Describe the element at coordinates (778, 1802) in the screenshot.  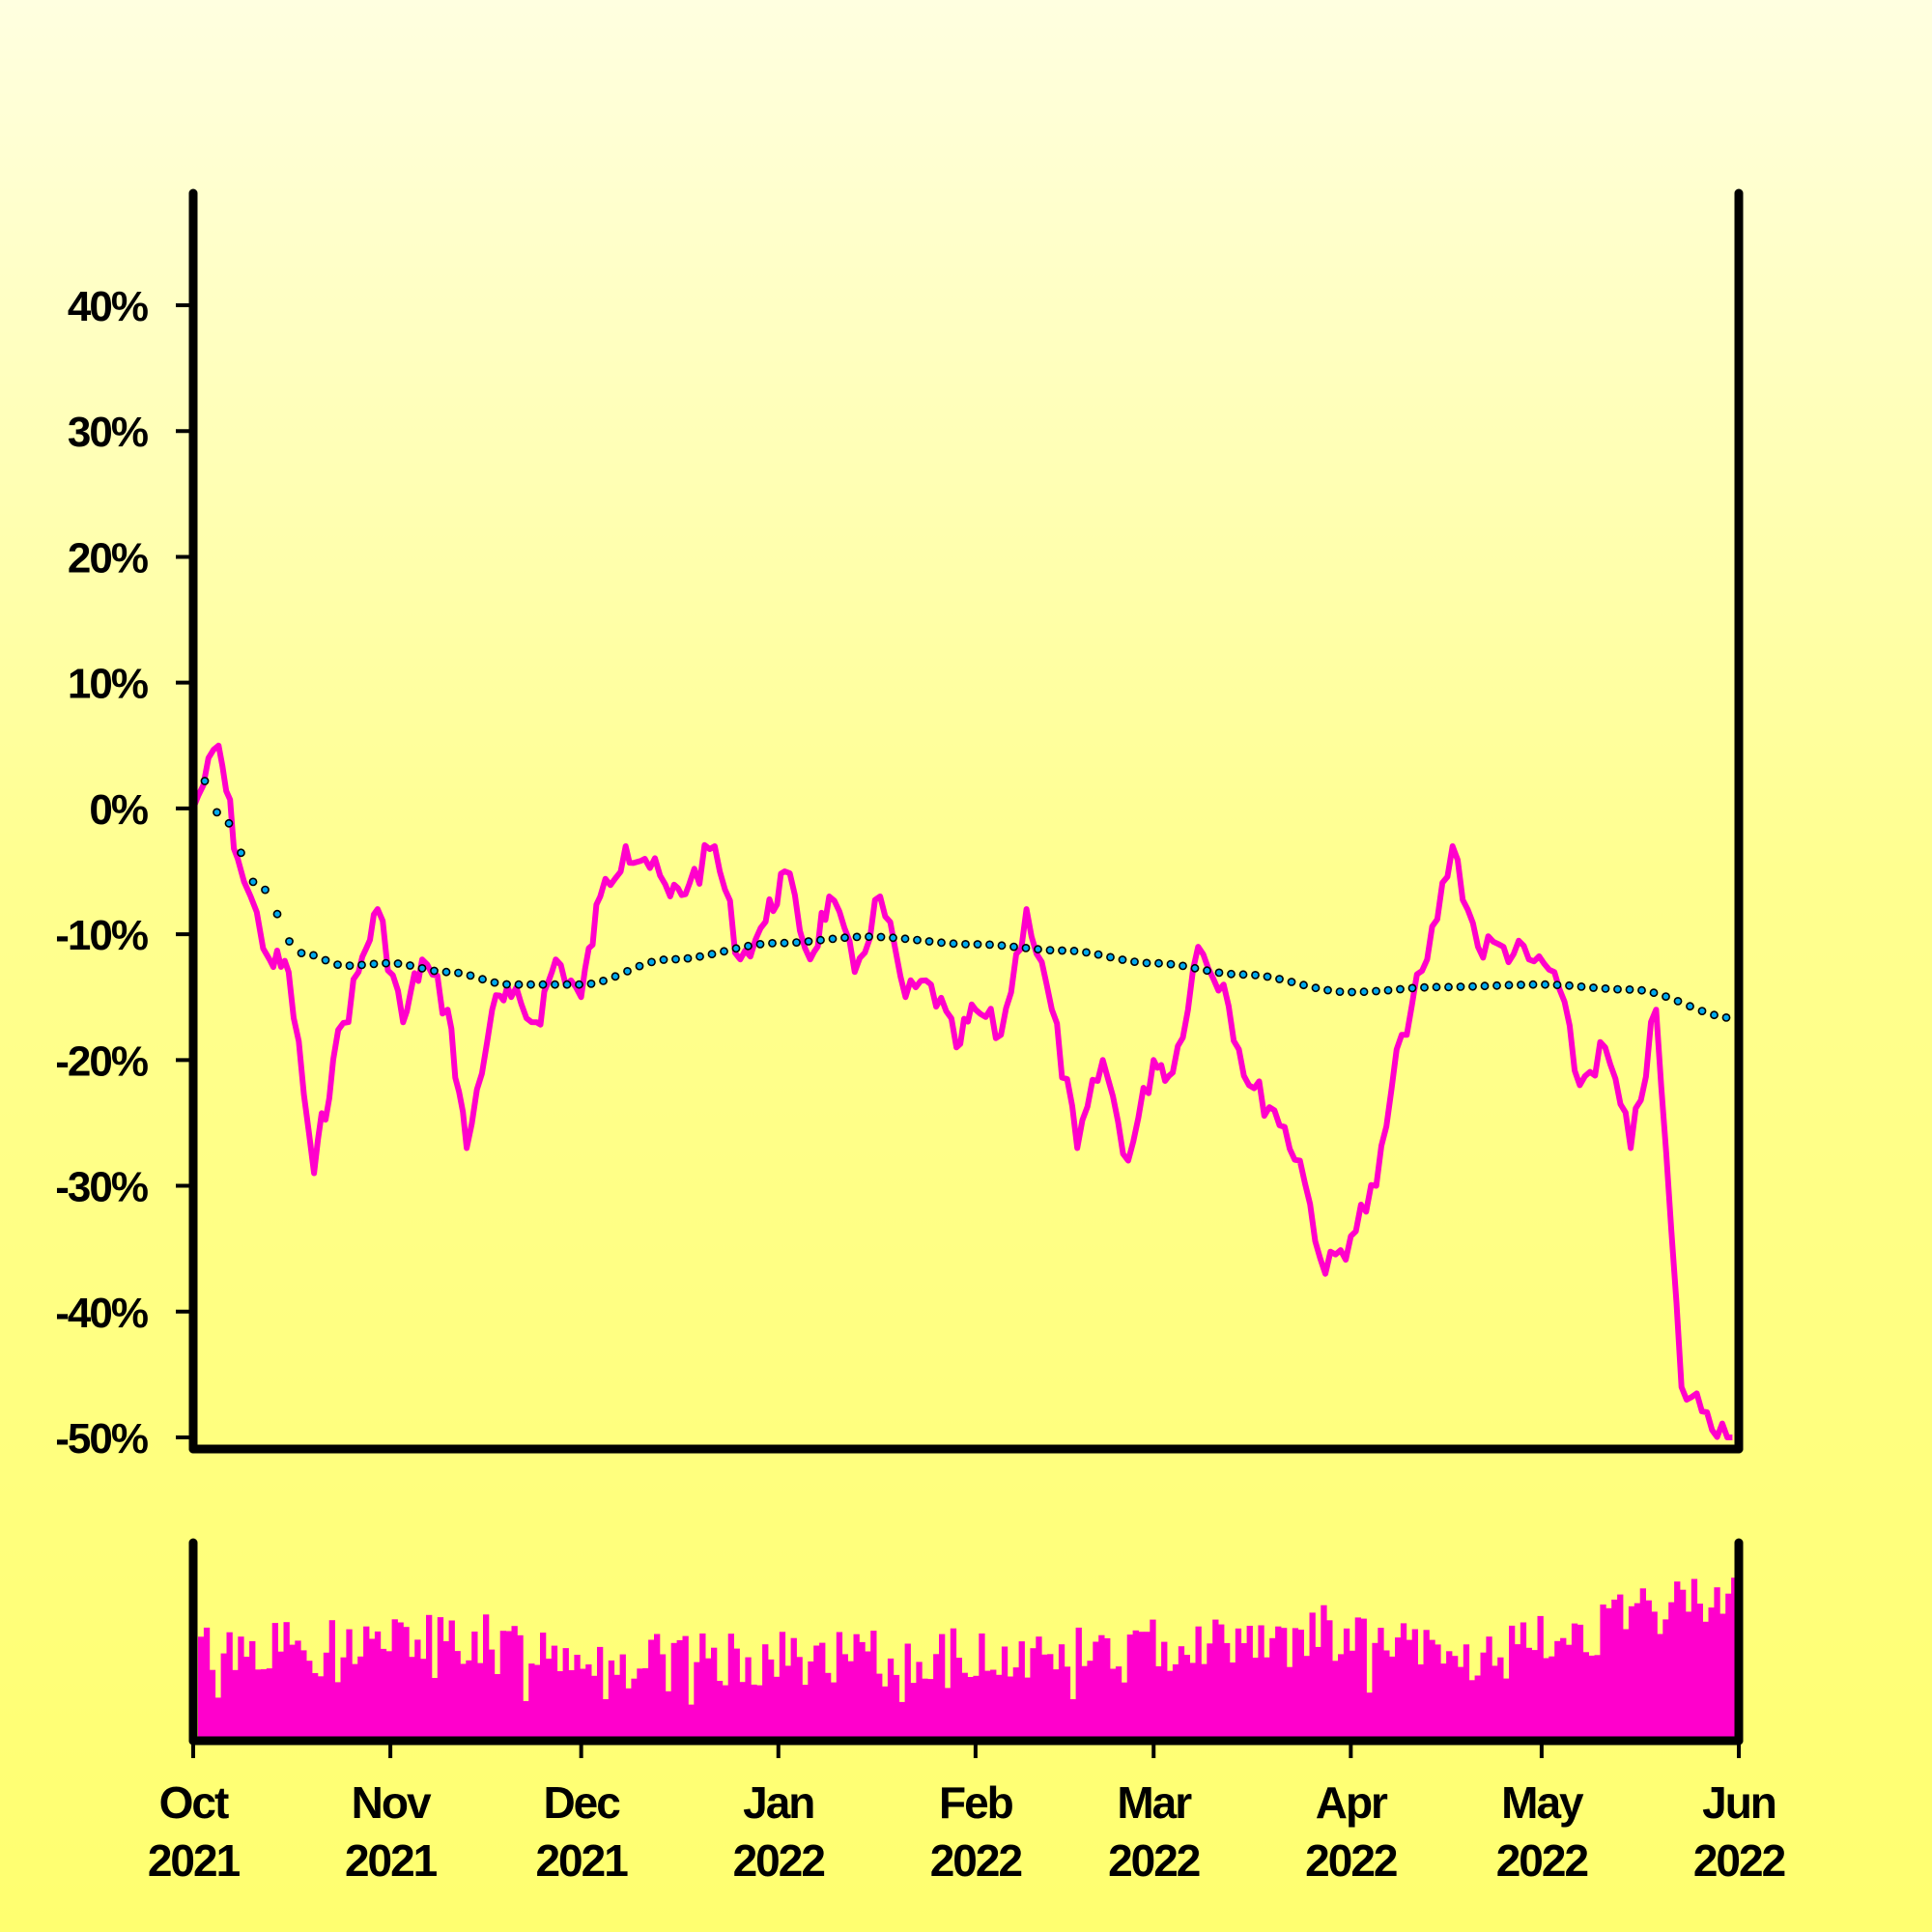
I see `x-tick-month-label: Jan` at that location.